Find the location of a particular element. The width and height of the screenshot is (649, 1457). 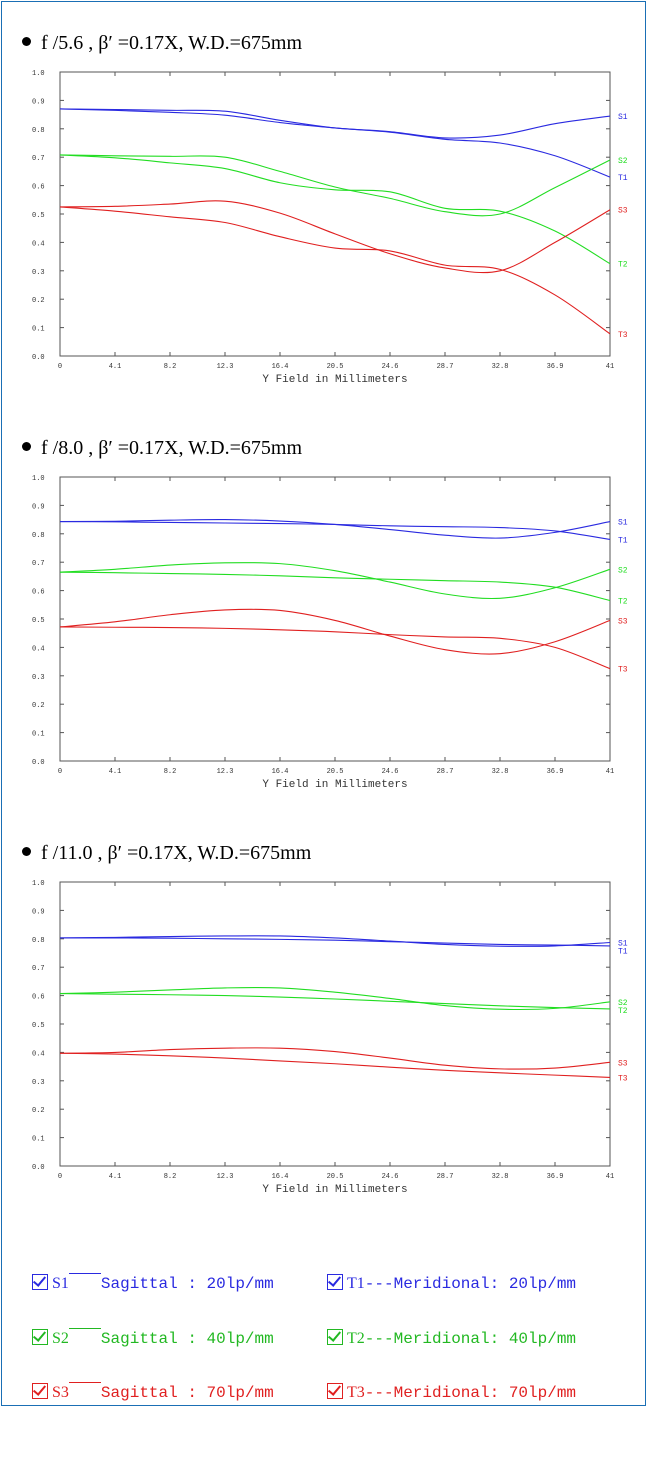

series-line-t3 is located at coordinates (335, 270).